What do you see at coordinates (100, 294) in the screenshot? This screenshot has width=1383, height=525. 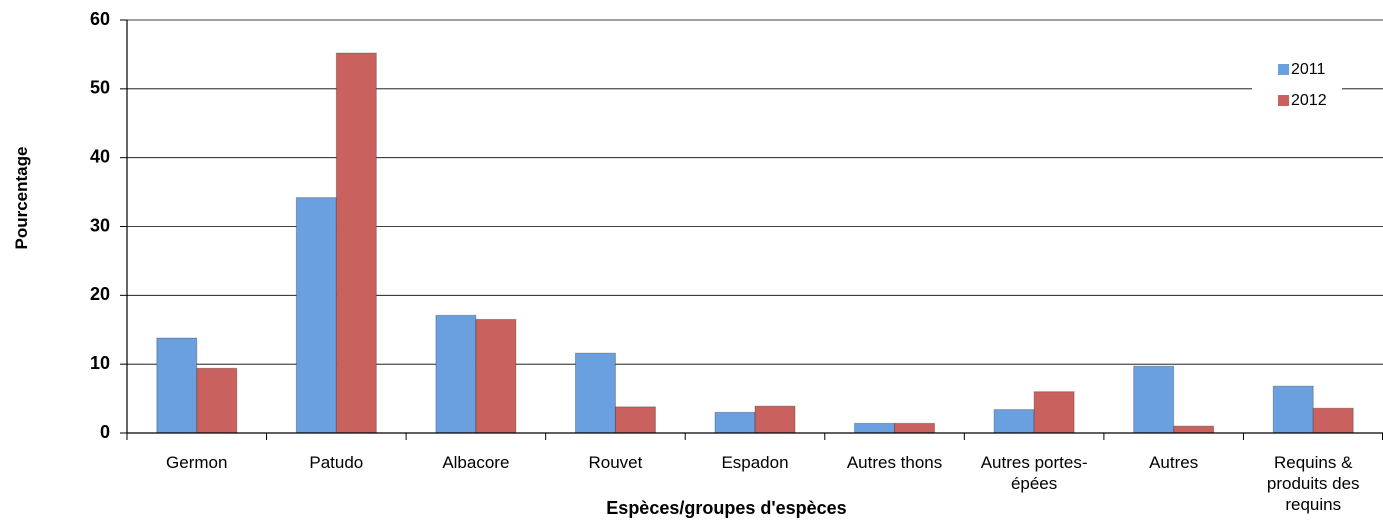 I see `y-tick-label: 20` at bounding box center [100, 294].